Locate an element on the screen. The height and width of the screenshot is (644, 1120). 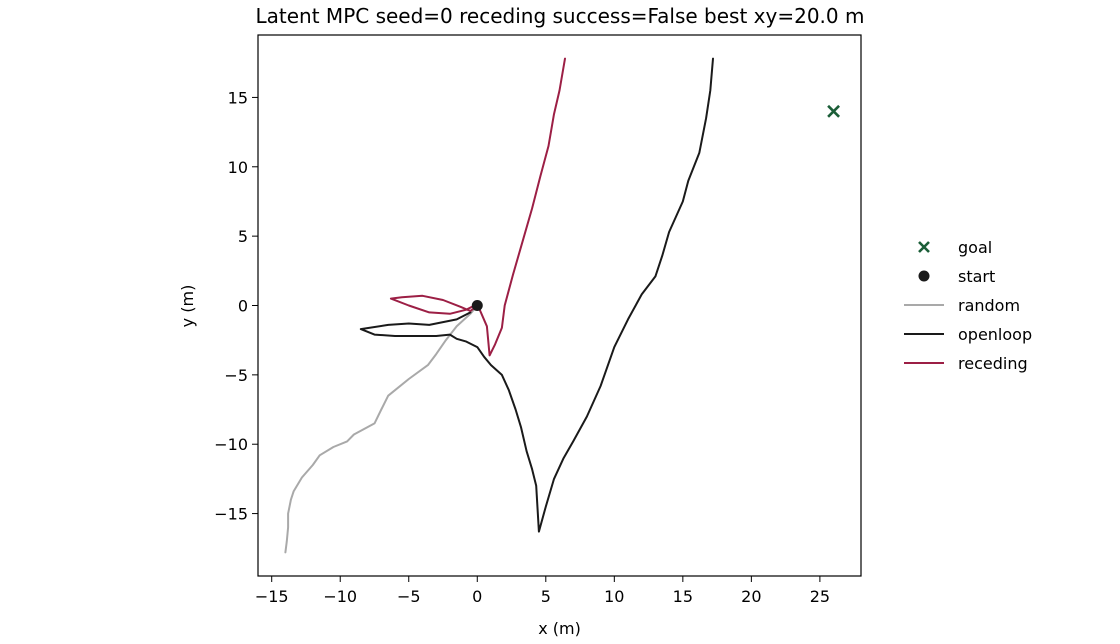
legend-item-receding: receding is located at coordinates (966, 363).